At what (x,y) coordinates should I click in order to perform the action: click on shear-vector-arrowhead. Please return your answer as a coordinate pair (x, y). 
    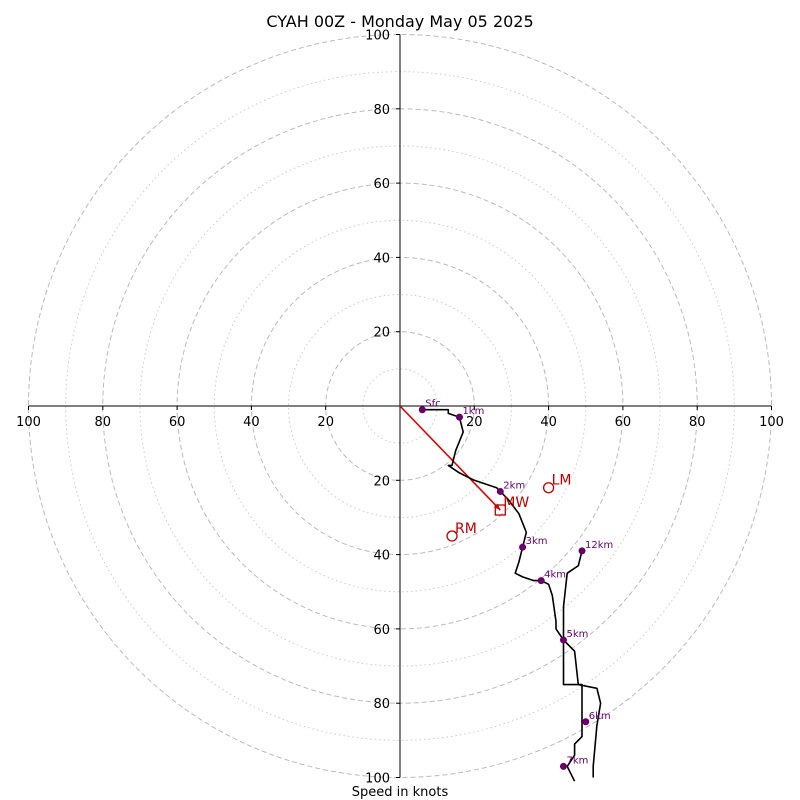
    Looking at the image, I should click on (497, 507).